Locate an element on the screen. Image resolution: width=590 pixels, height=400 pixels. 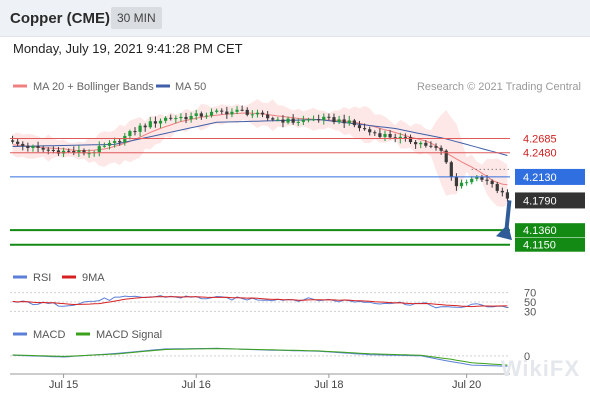
x-tick-label: Jul 20 is located at coordinates (466, 385).